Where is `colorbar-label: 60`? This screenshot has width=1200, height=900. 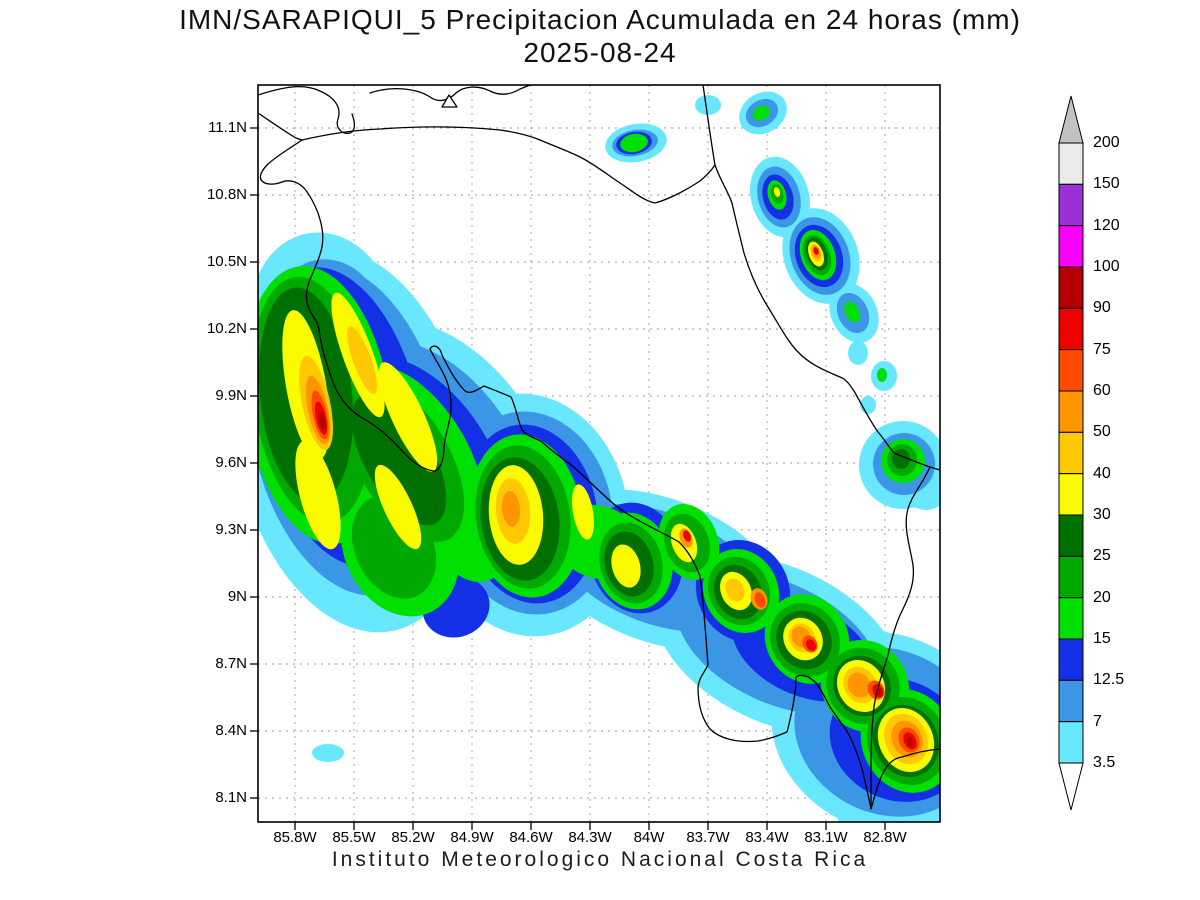 colorbar-label: 60 is located at coordinates (1102, 390).